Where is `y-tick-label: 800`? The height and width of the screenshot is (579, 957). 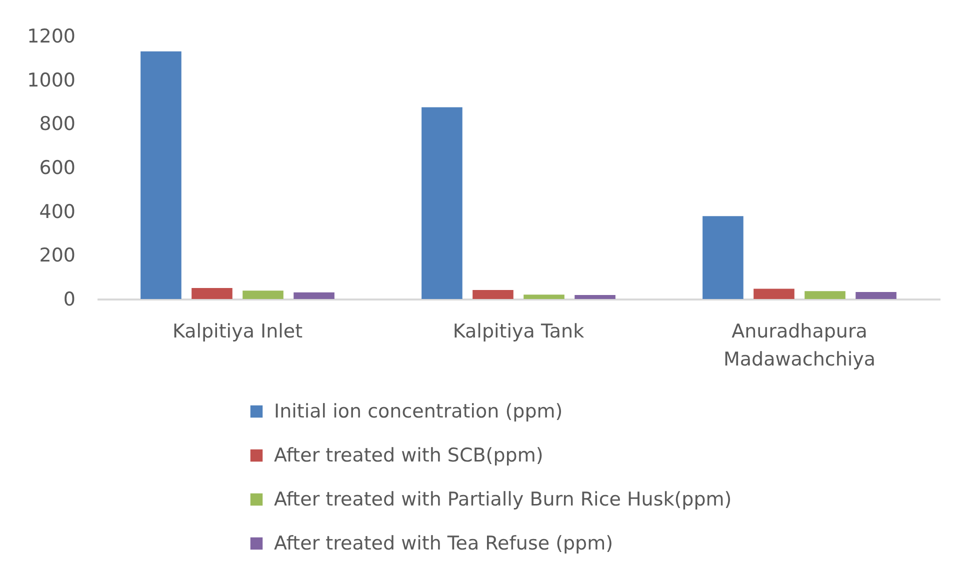 y-tick-label: 800 is located at coordinates (57, 124).